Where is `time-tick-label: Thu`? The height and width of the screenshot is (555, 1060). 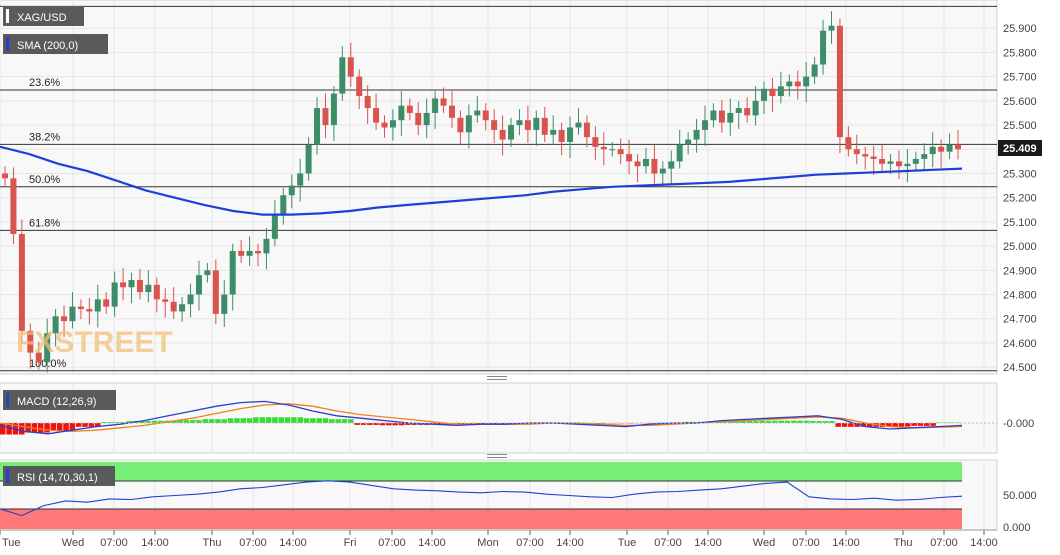 time-tick-label: Thu is located at coordinates (903, 543).